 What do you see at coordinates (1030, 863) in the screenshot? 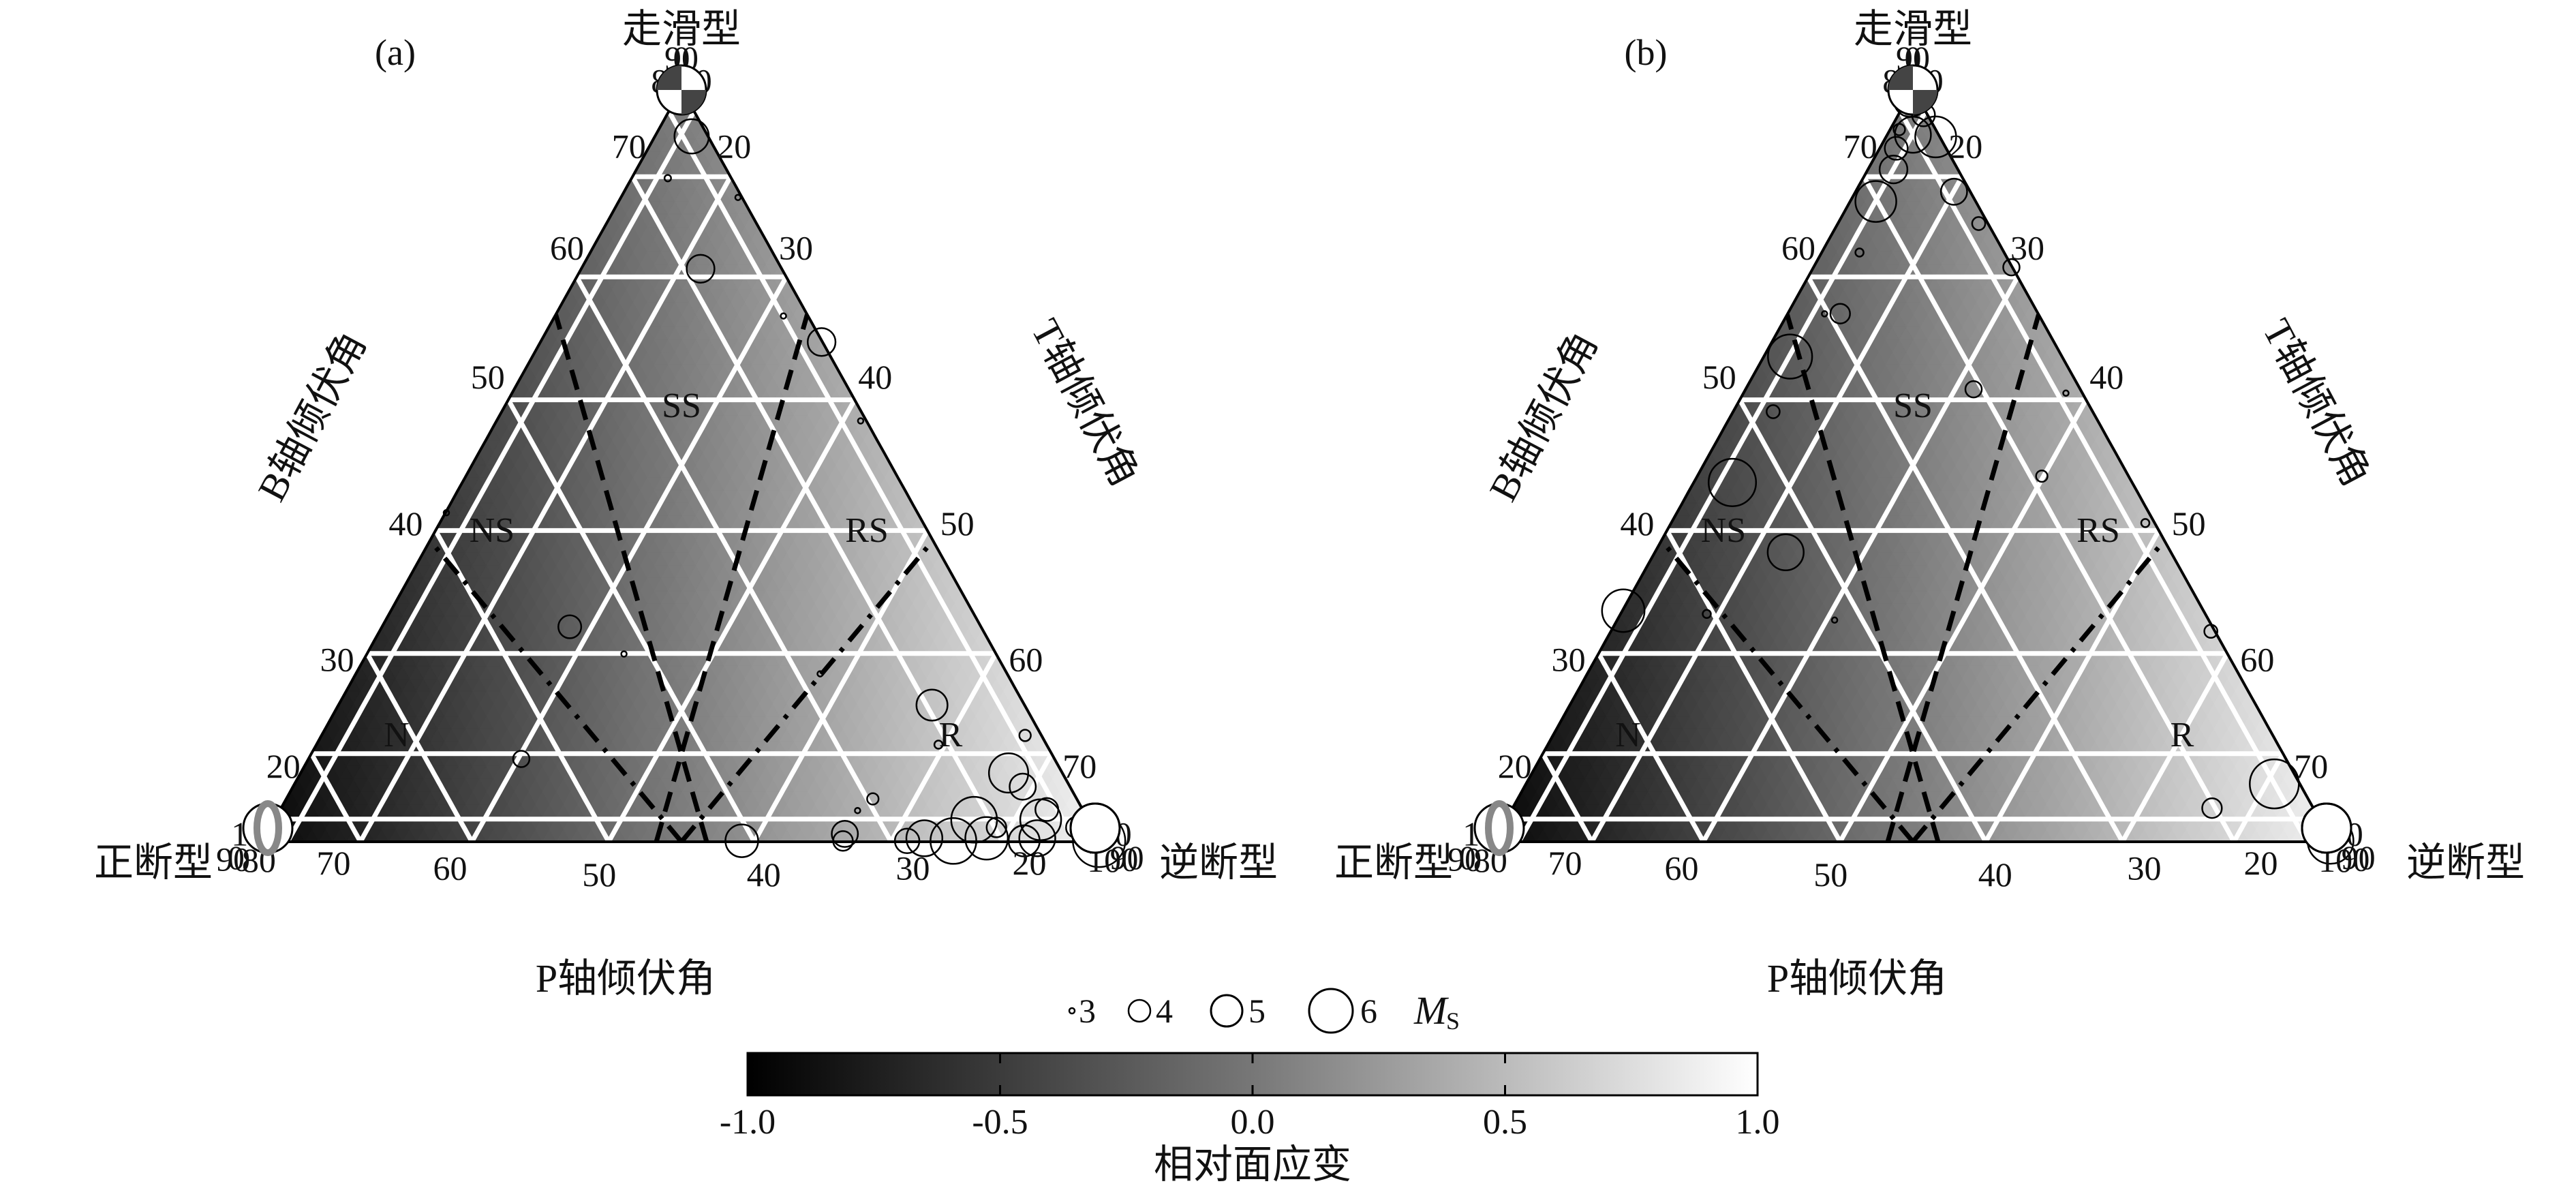
I see `p-axis-tick: 20` at bounding box center [1030, 863].